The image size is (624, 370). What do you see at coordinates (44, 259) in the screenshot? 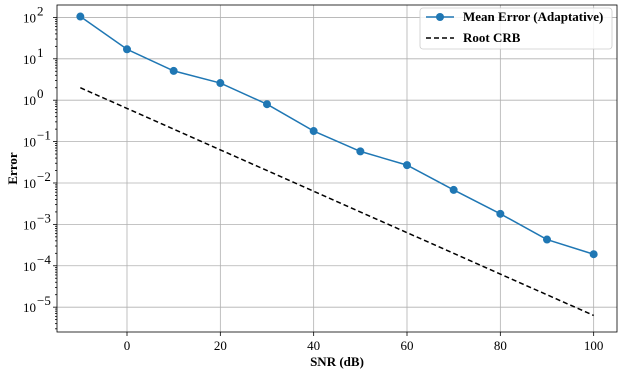
I see `y-tick-exponent: −4` at bounding box center [44, 259].